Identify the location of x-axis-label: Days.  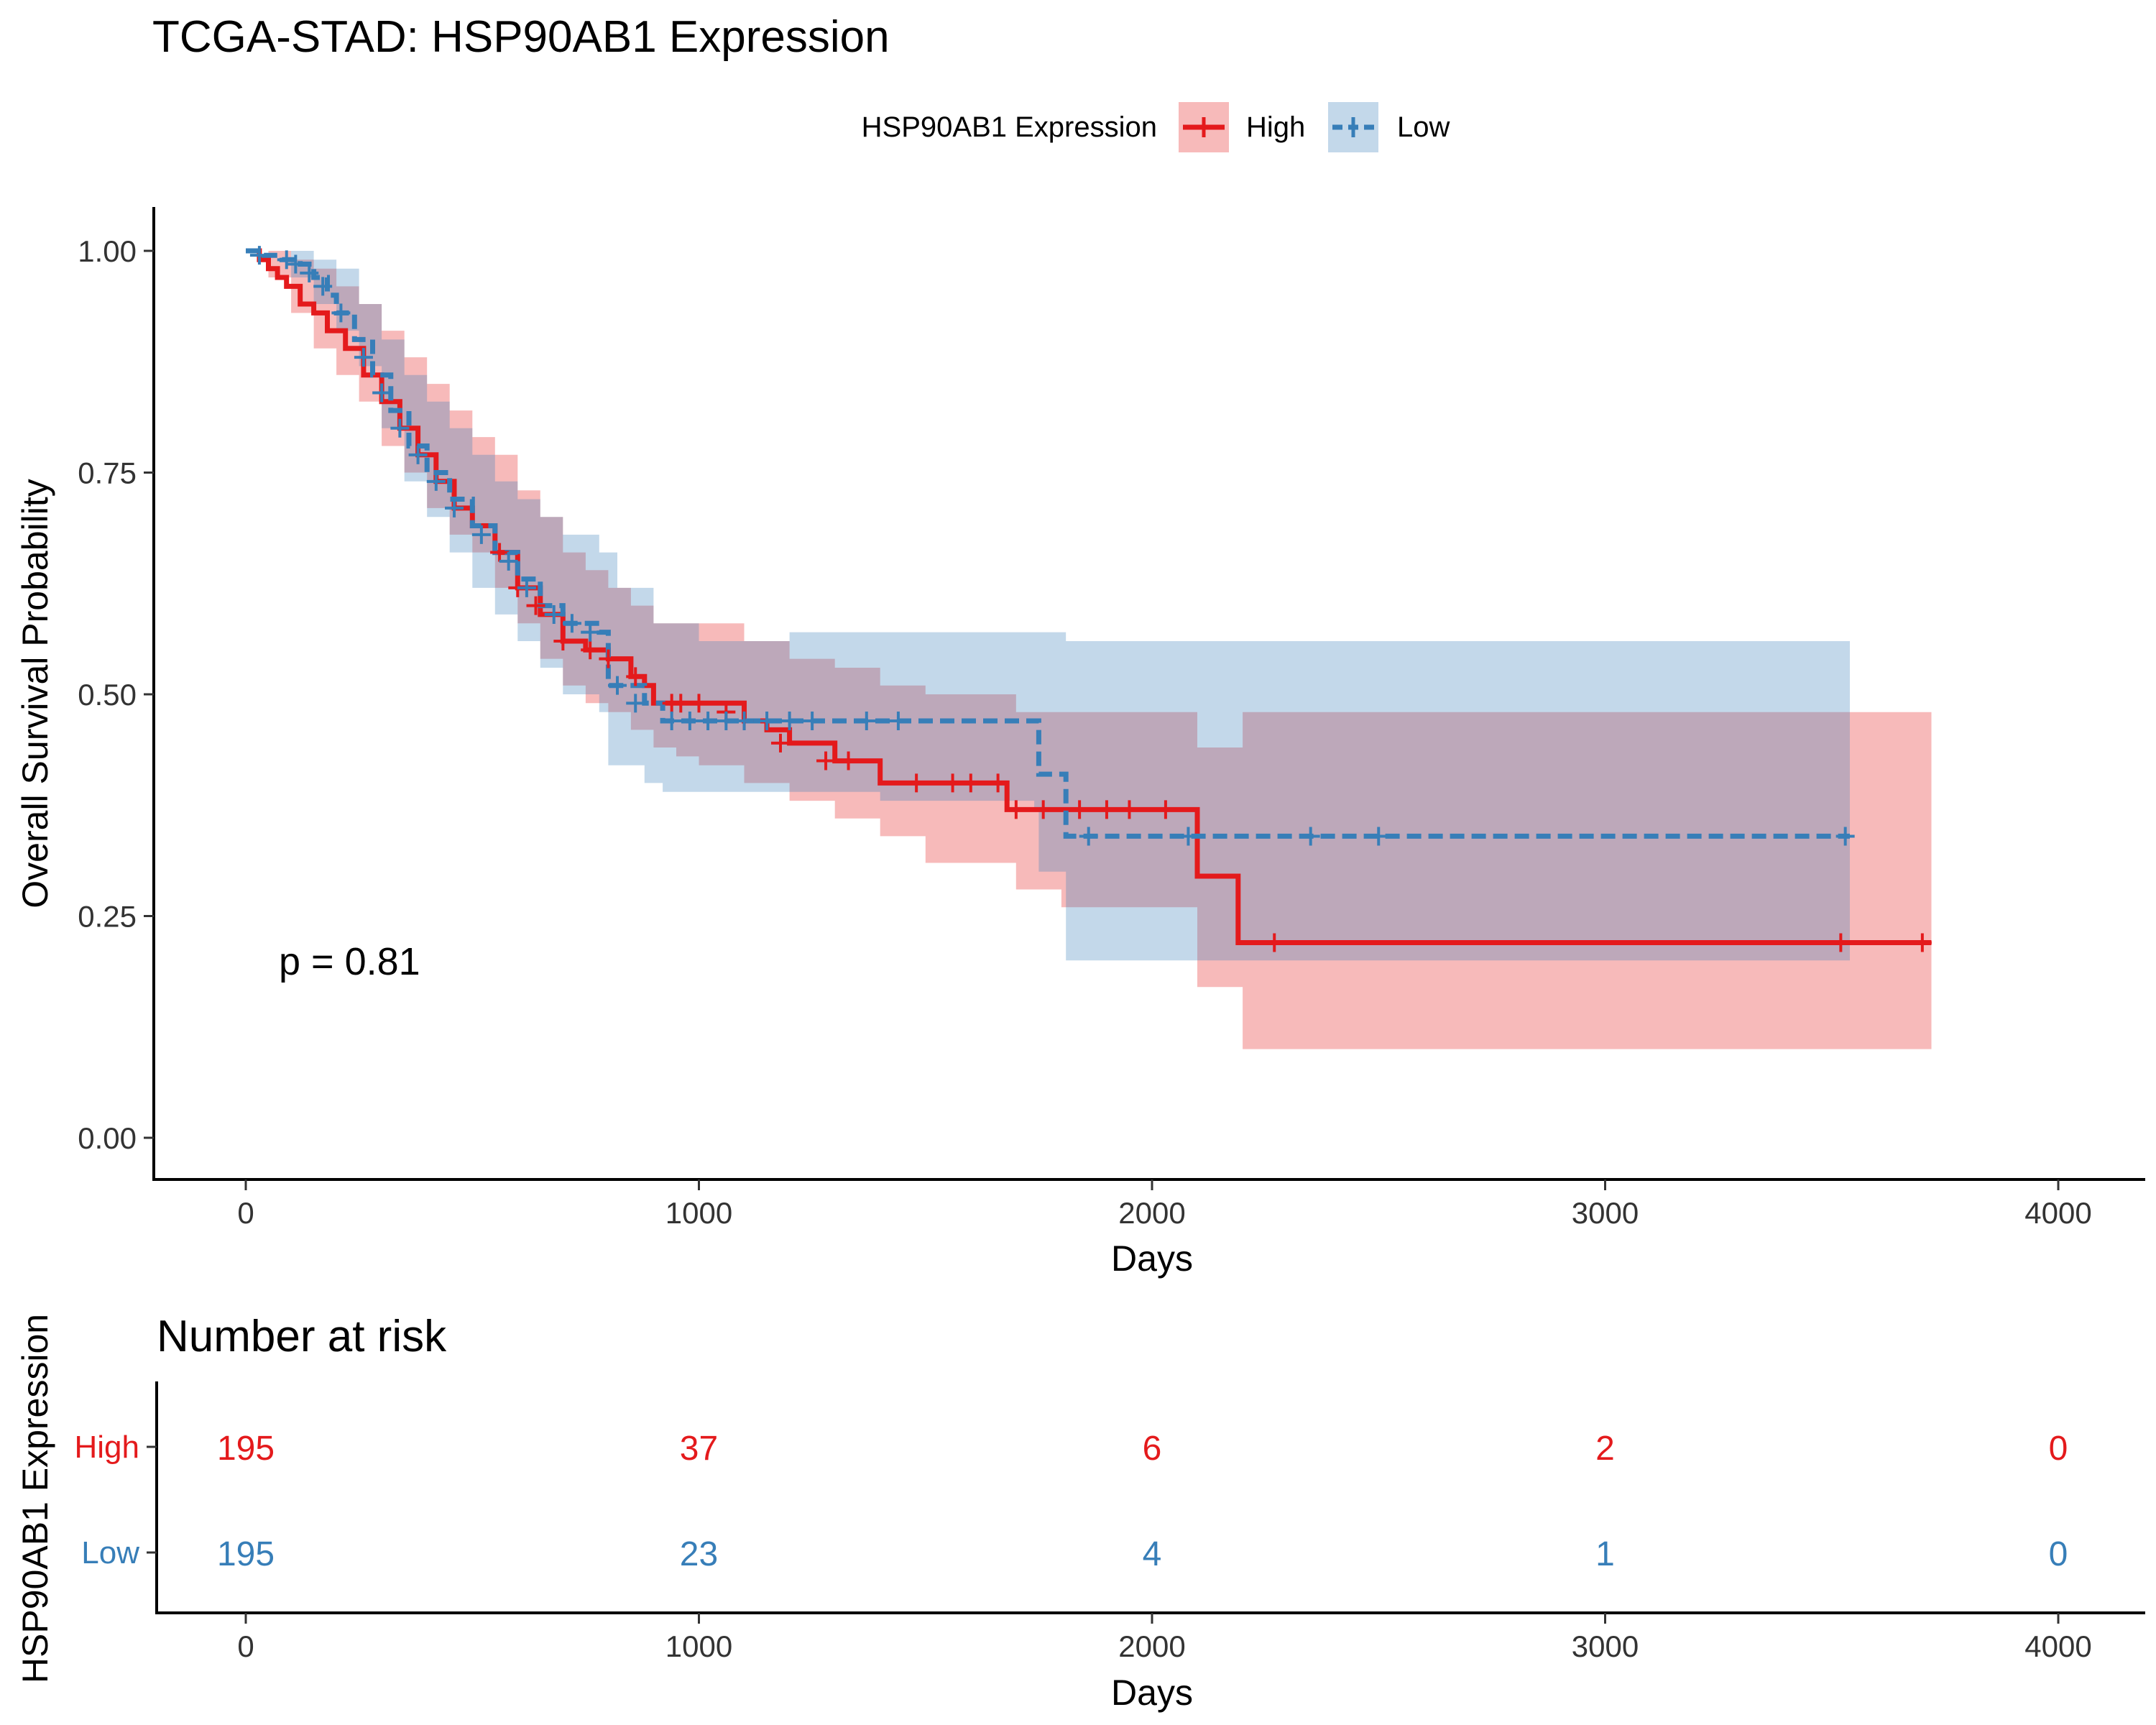
(1152, 1258).